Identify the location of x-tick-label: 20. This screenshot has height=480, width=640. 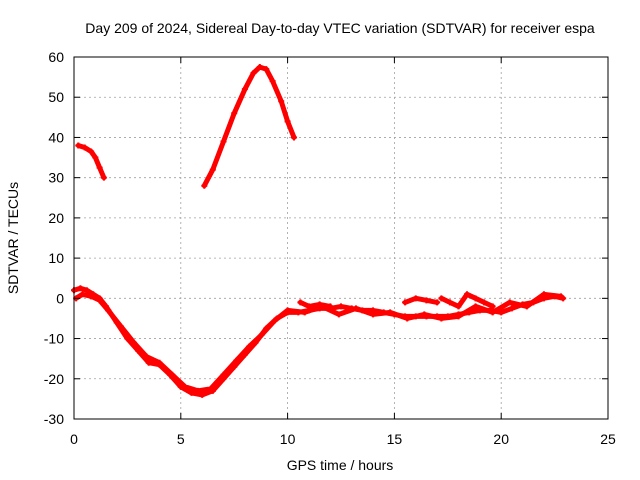
(501, 439).